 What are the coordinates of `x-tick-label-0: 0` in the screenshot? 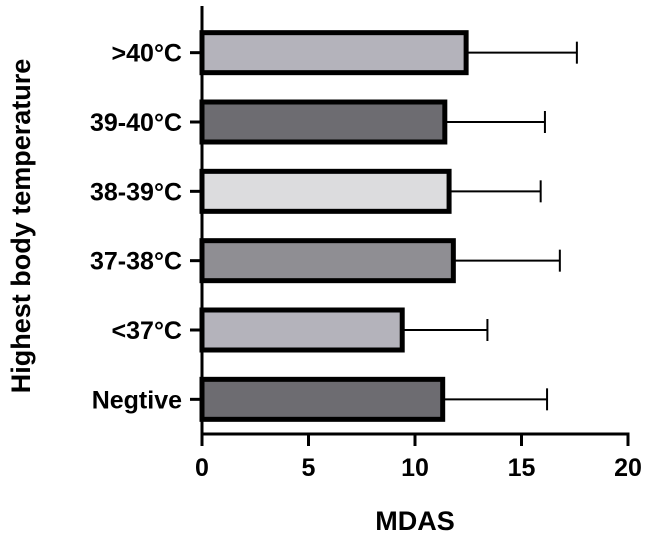 It's located at (202, 468).